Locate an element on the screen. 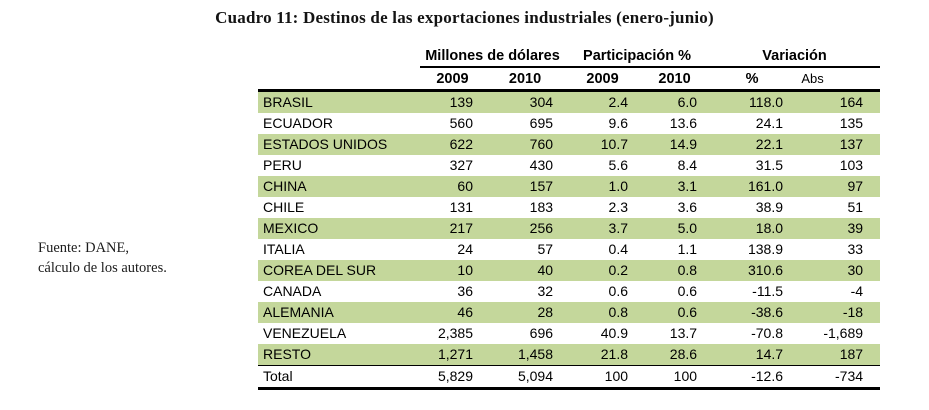  column-header-pct: % is located at coordinates (752, 79).